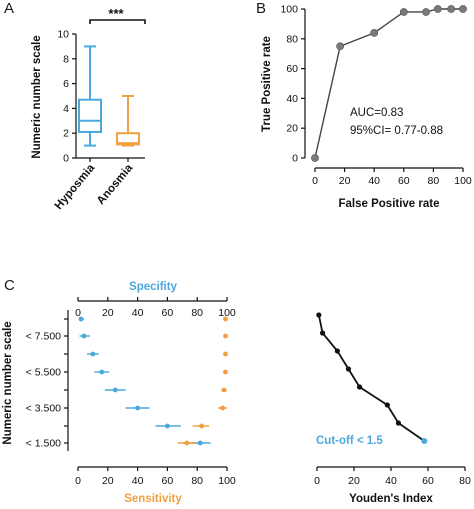 Image resolution: width=474 pixels, height=509 pixels. What do you see at coordinates (349, 441) in the screenshot?
I see `cutoff-annotation: Cut-off < 1.5` at bounding box center [349, 441].